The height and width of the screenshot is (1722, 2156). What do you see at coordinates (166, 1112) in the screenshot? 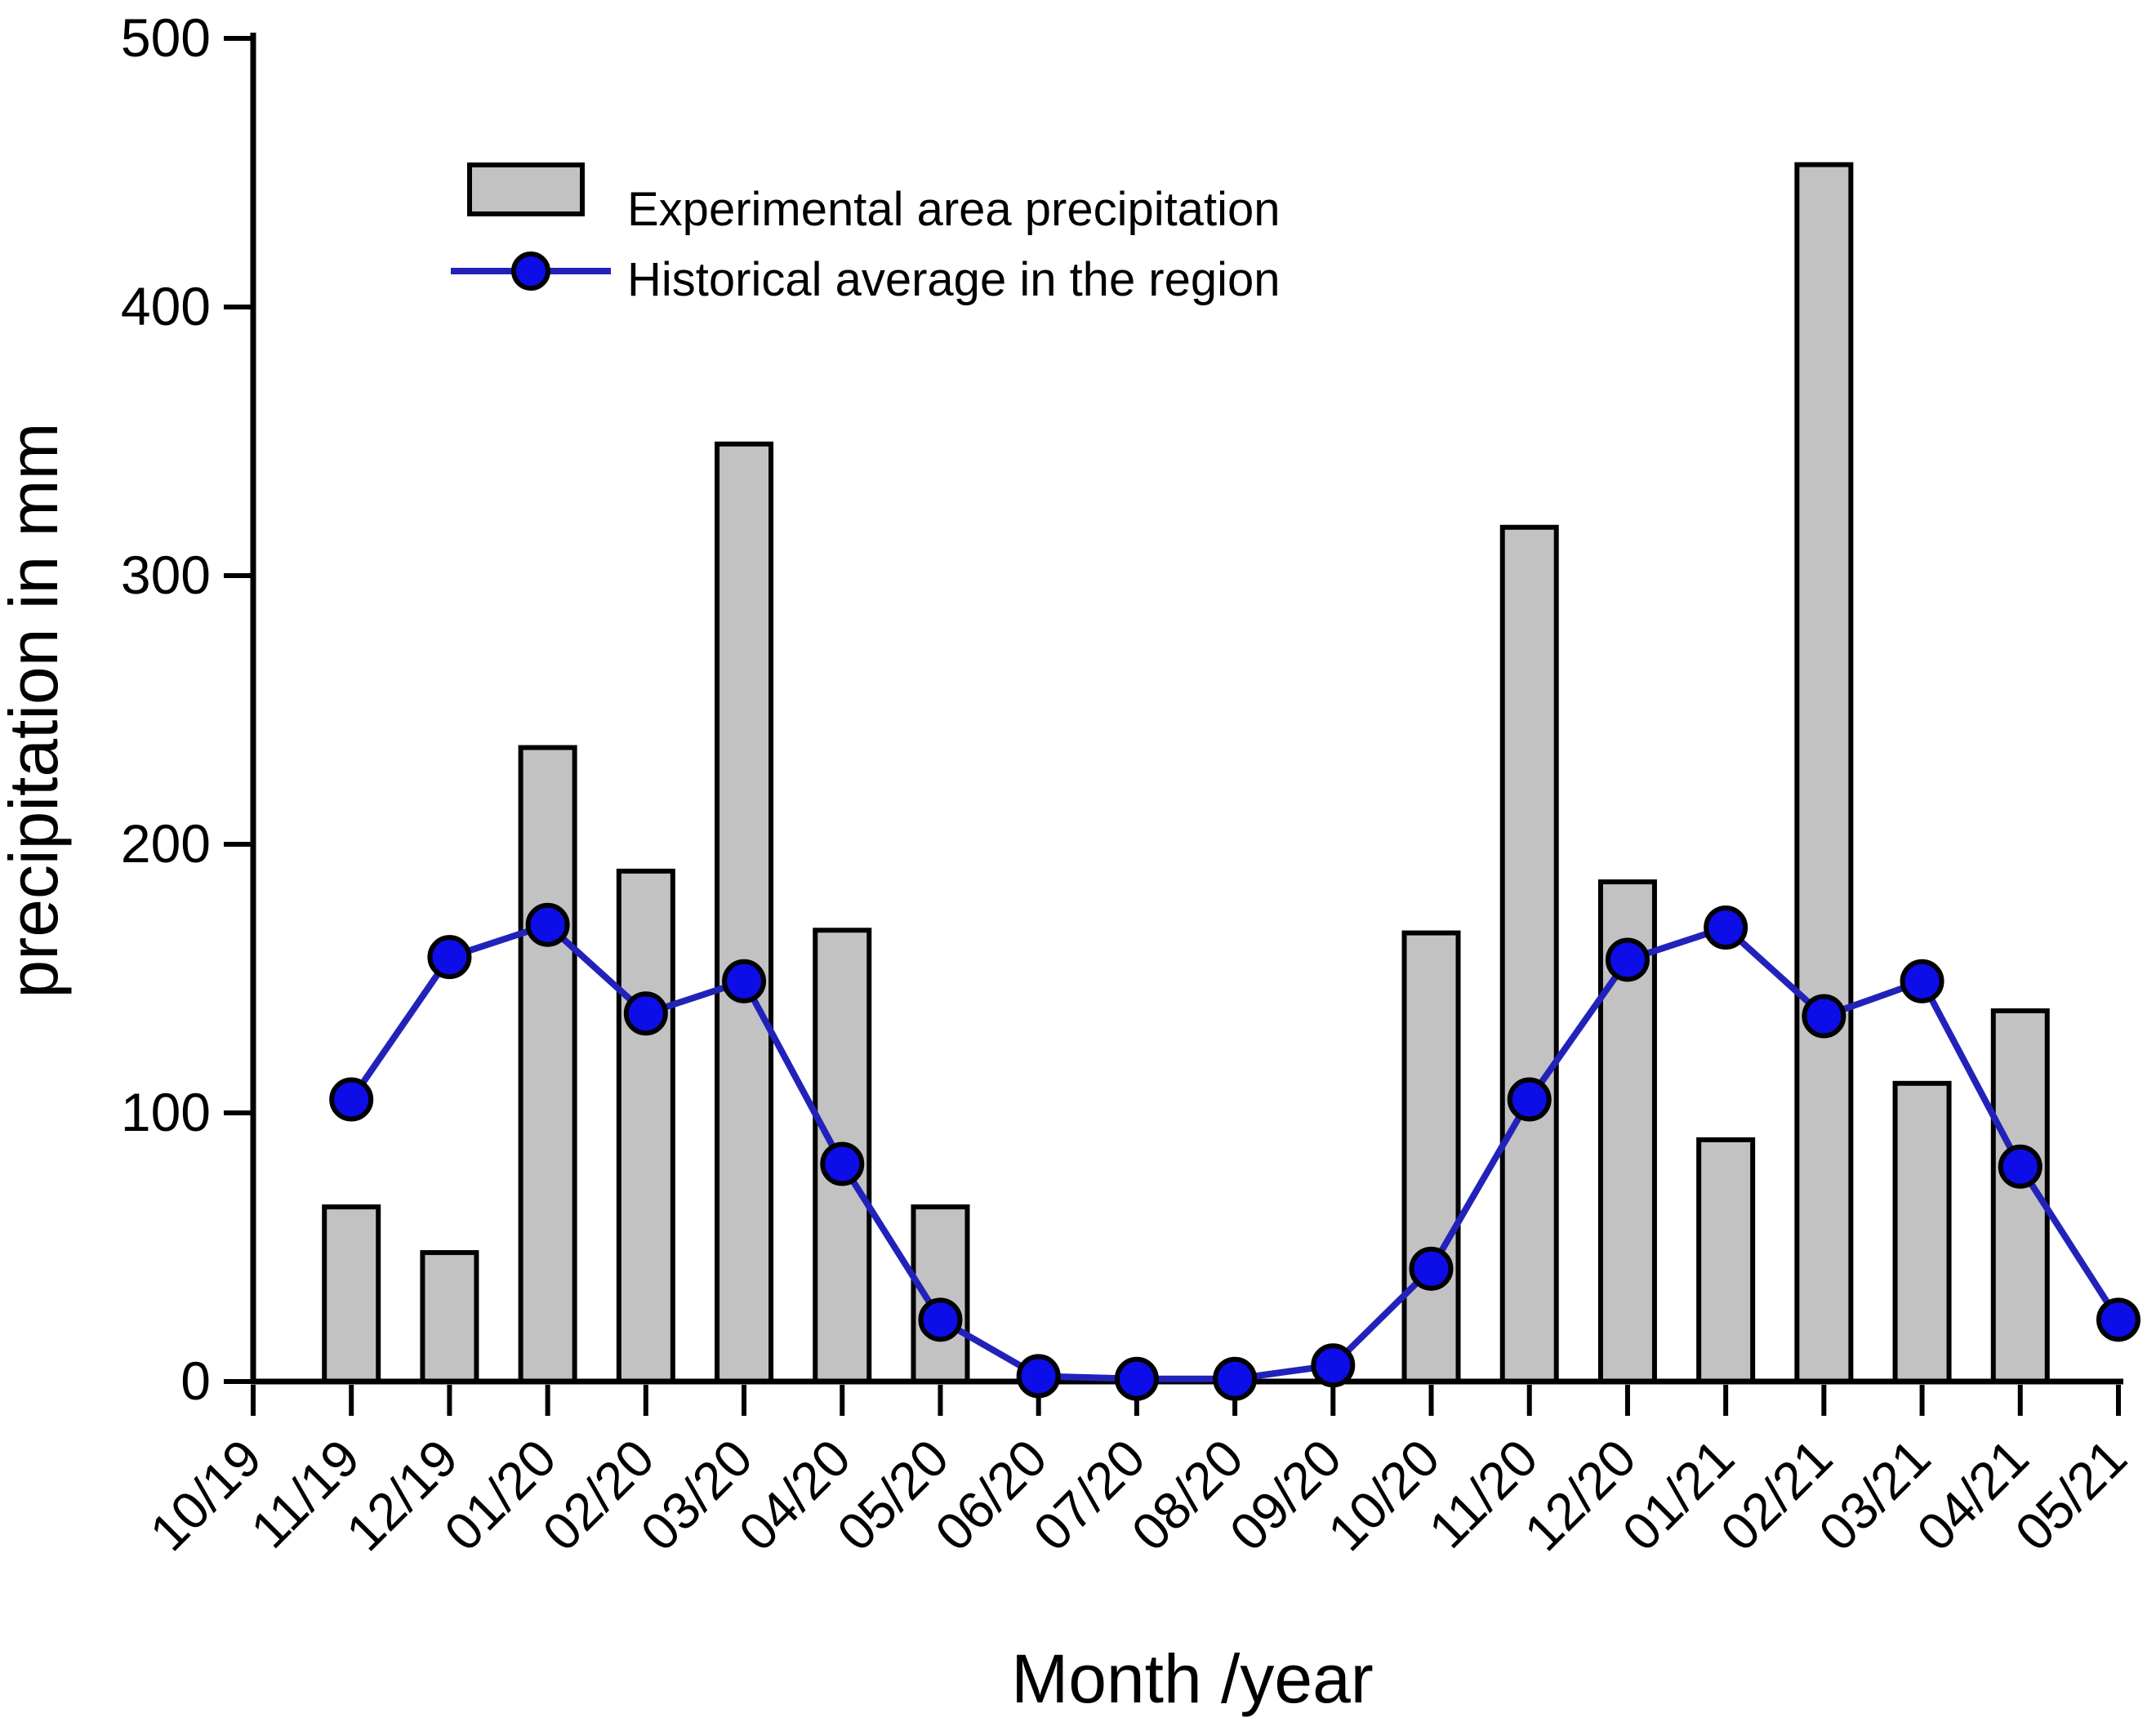
I see `y-tick-label-100: 100` at bounding box center [166, 1112].